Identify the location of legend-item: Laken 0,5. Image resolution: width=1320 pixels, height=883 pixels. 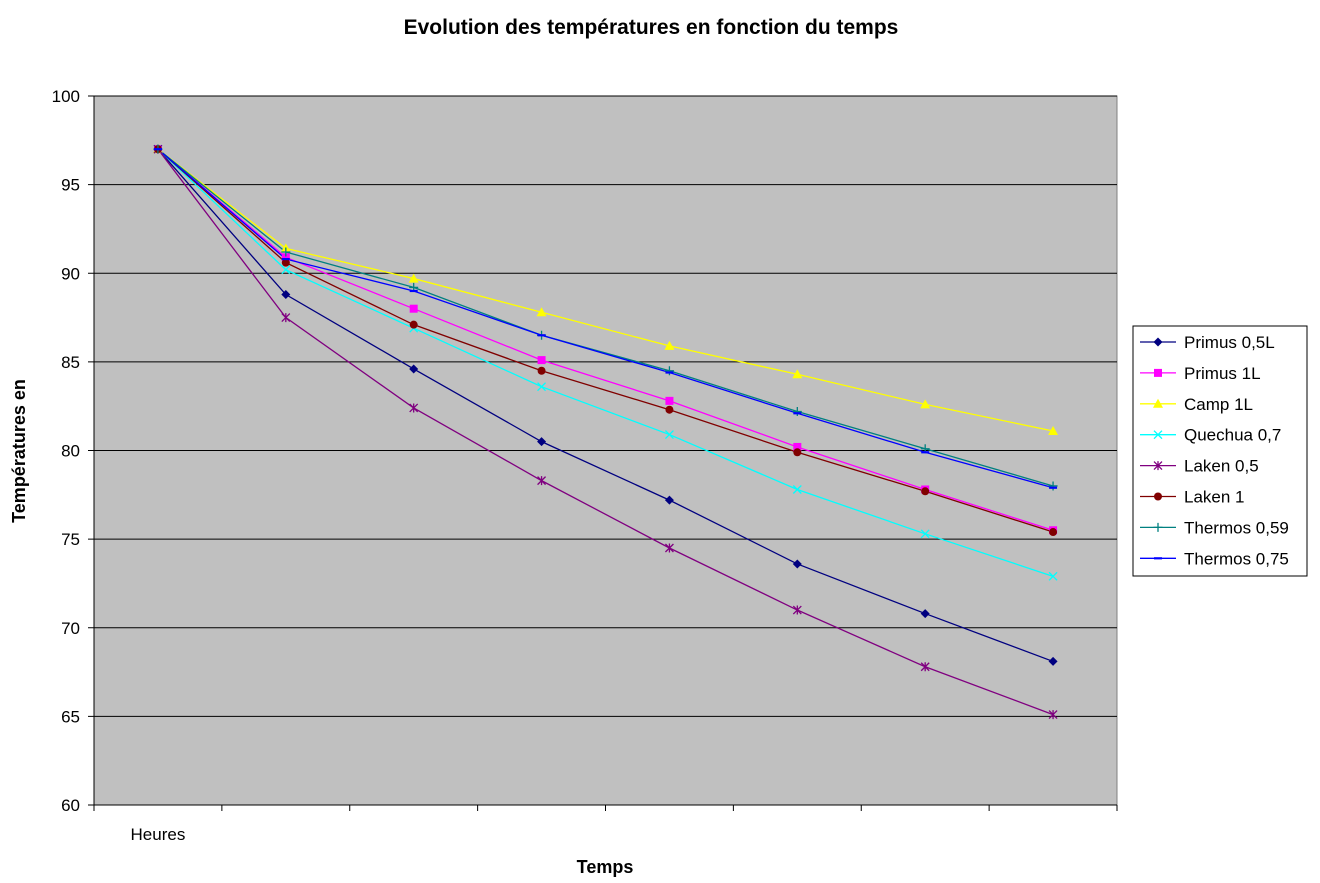
(1199, 466).